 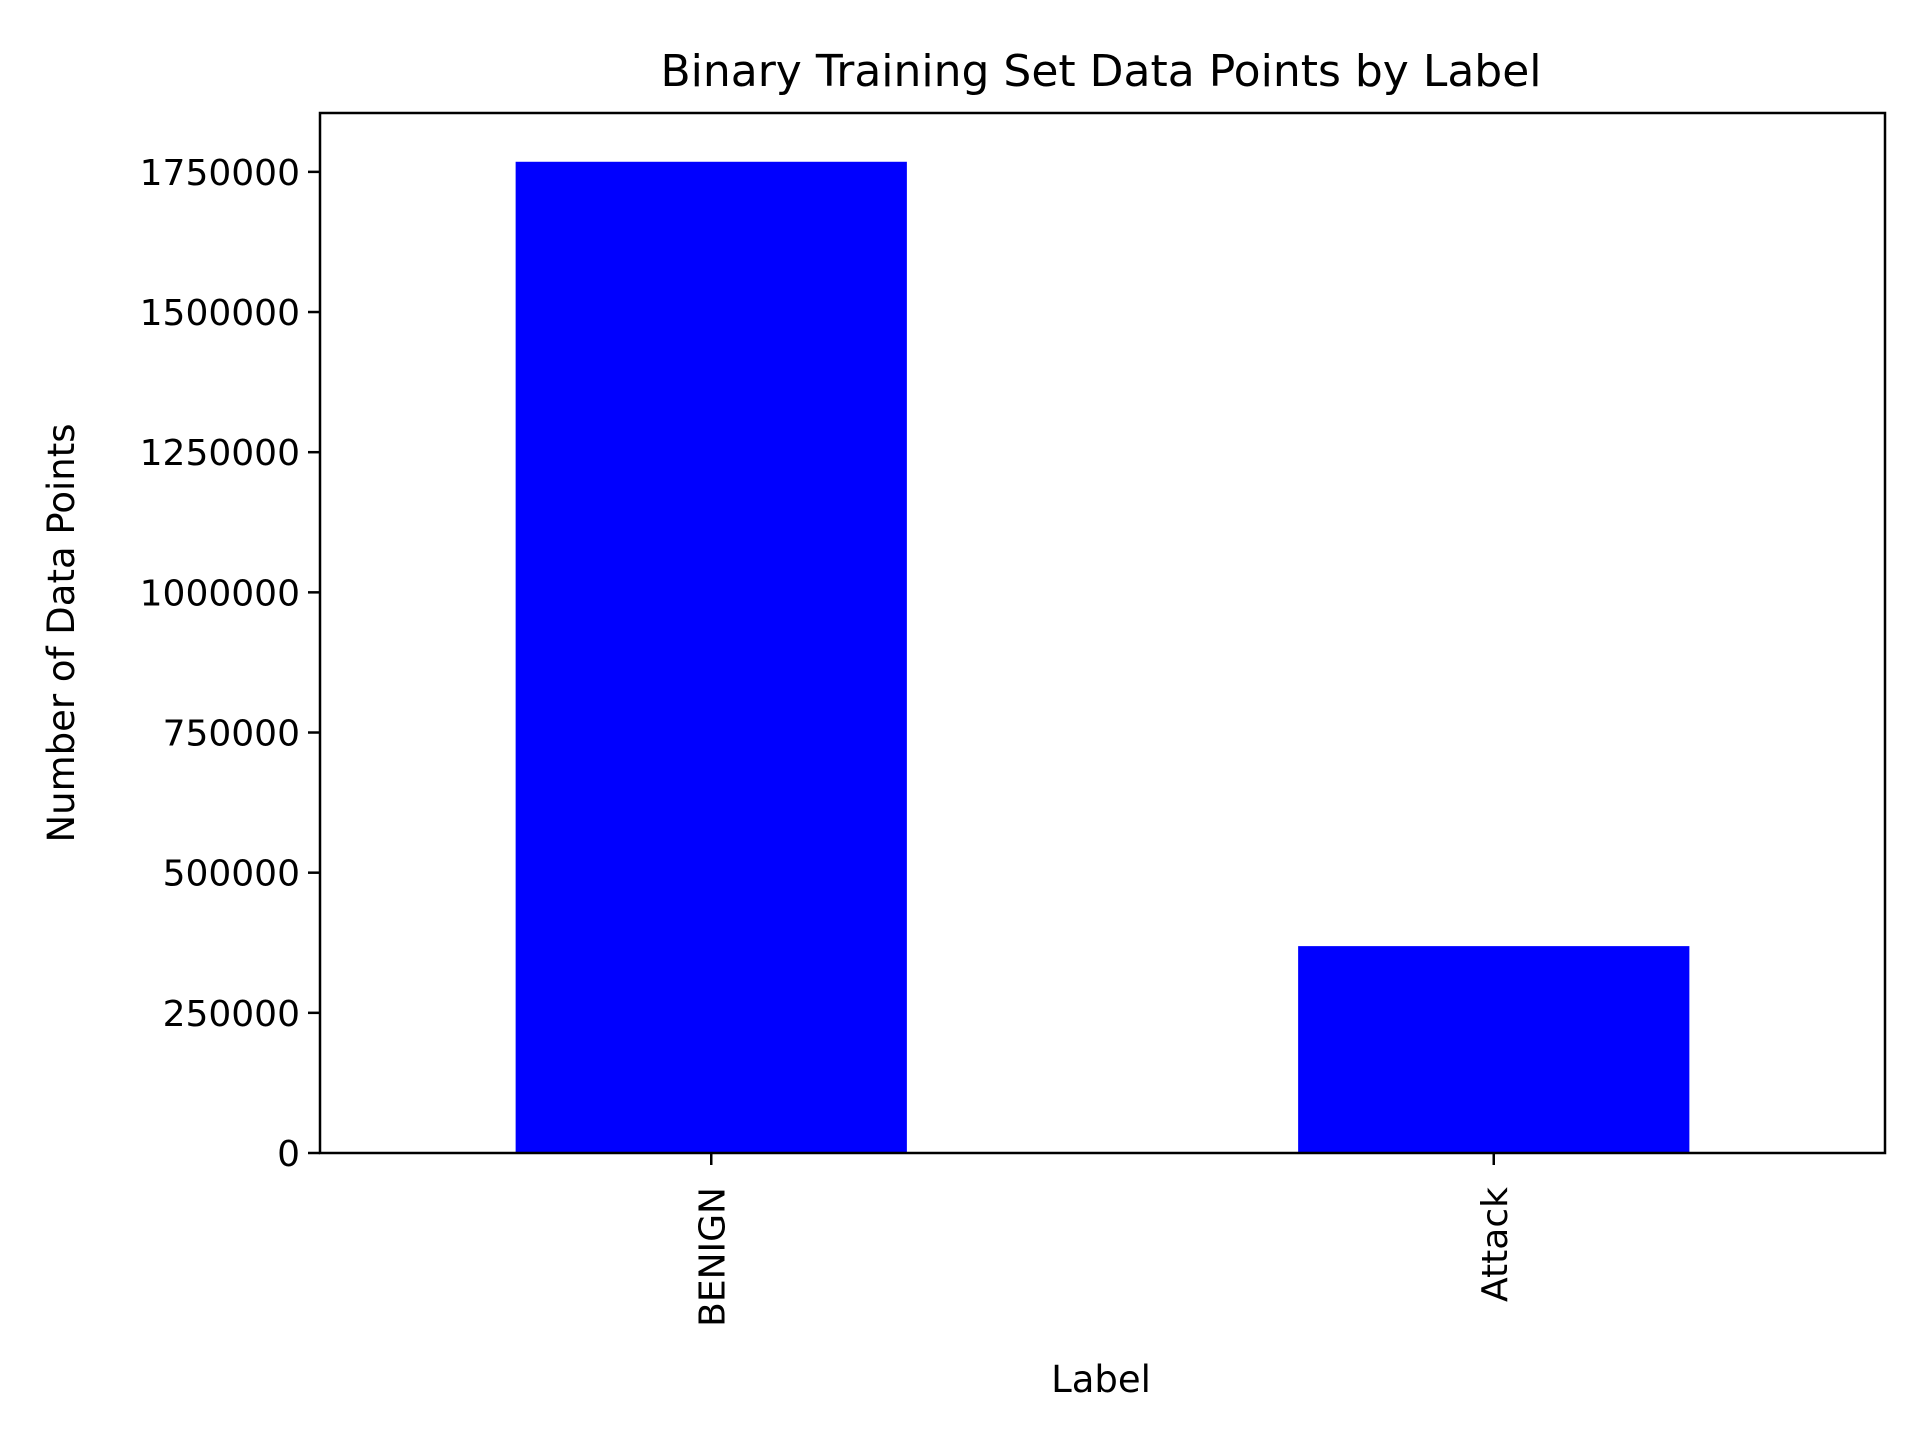 I want to click on y-tick-label: 0, so click(x=288, y=1154).